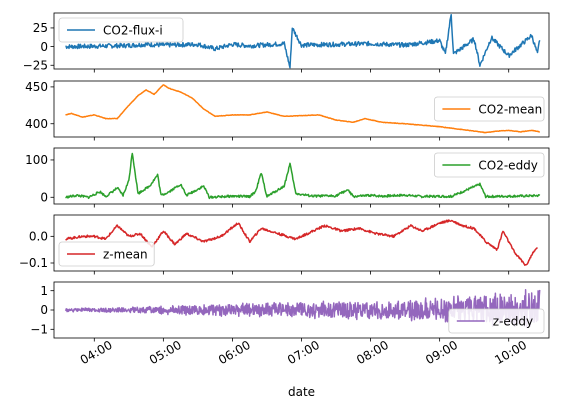 Image resolution: width=562 pixels, height=408 pixels. I want to click on y-tick-label: 400, so click(36, 124).